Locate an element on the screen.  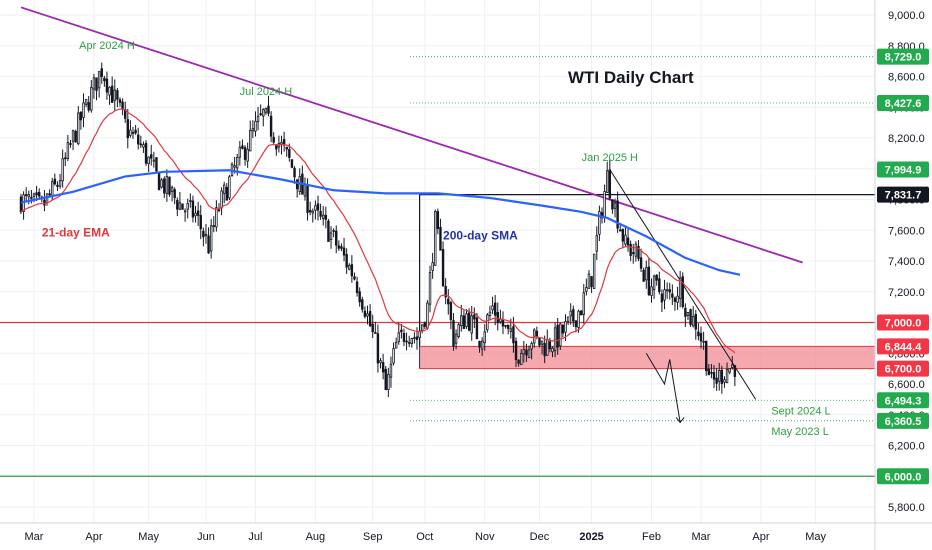
y-tick-label: 9,000.0 is located at coordinates (906, 16).